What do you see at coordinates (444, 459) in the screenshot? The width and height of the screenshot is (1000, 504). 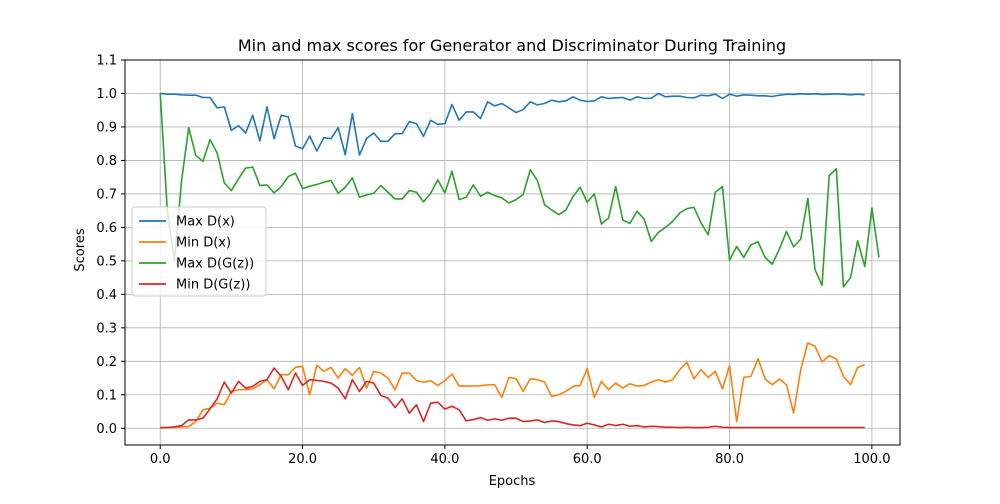 I see `x-tick-label: 40.0` at bounding box center [444, 459].